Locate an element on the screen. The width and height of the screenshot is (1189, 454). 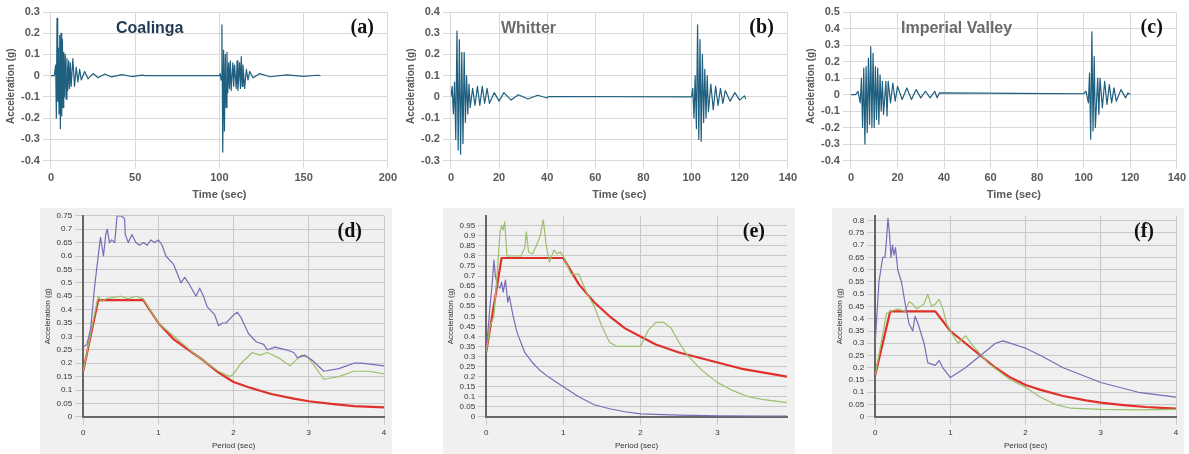
x-tick-label: 80 is located at coordinates (1037, 177).